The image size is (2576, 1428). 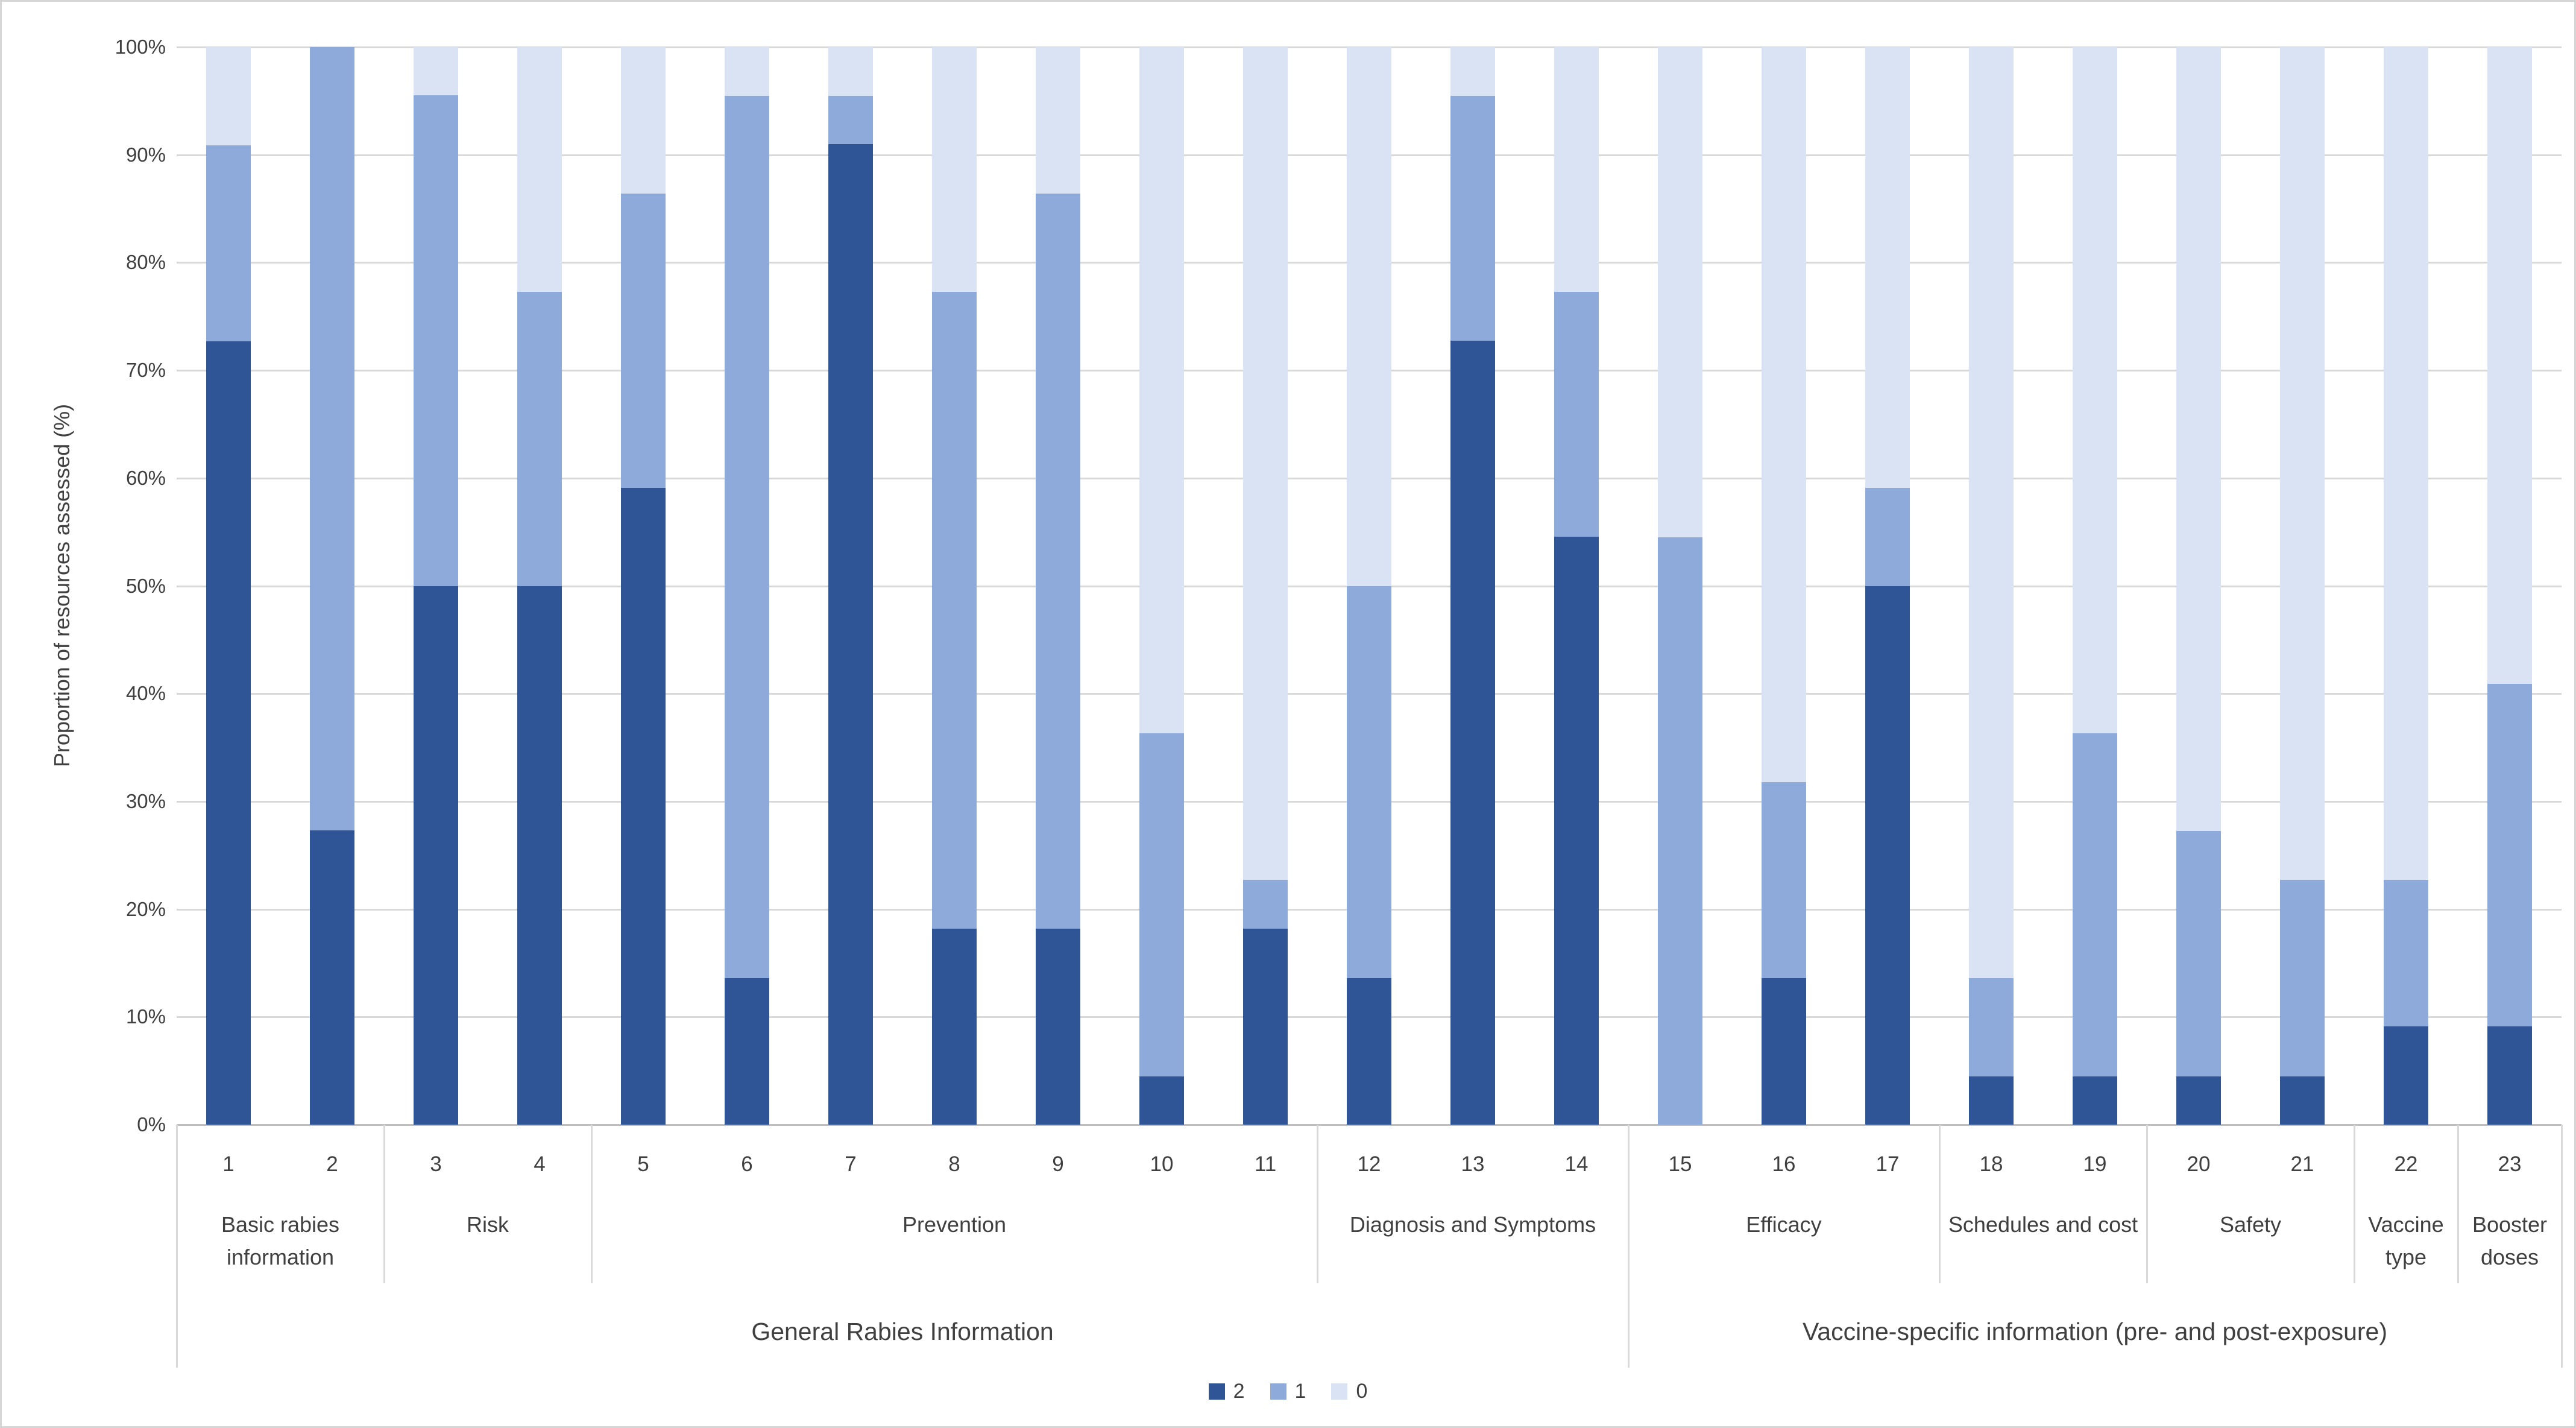 What do you see at coordinates (2250, 1225) in the screenshot?
I see `group-label-7: Safety` at bounding box center [2250, 1225].